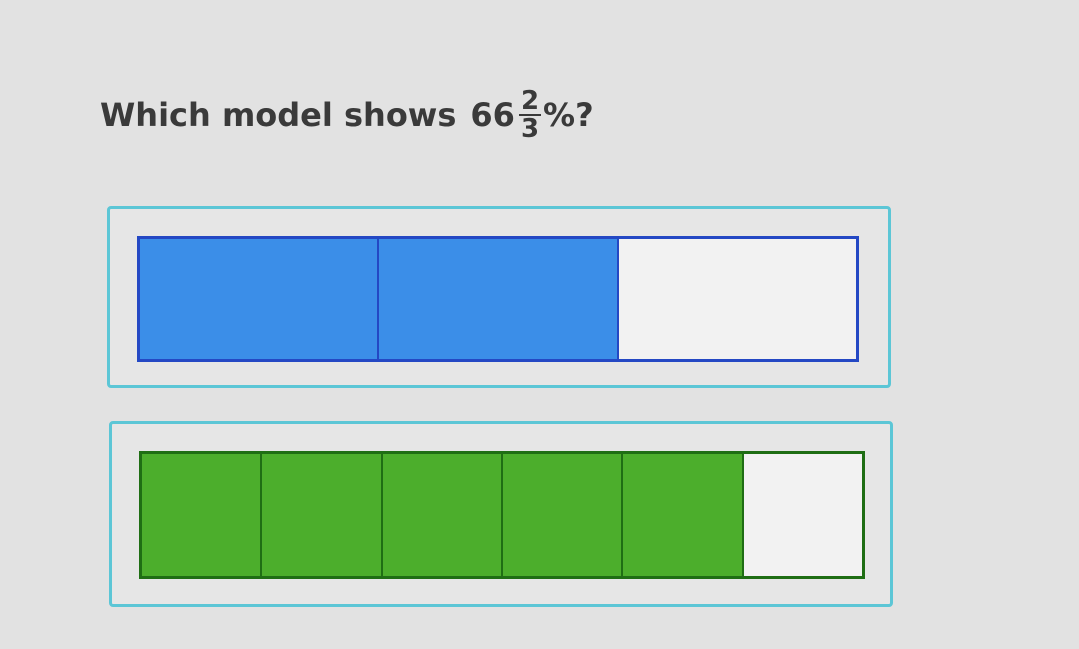  I want to click on question-suffix: %?, so click(568, 115).